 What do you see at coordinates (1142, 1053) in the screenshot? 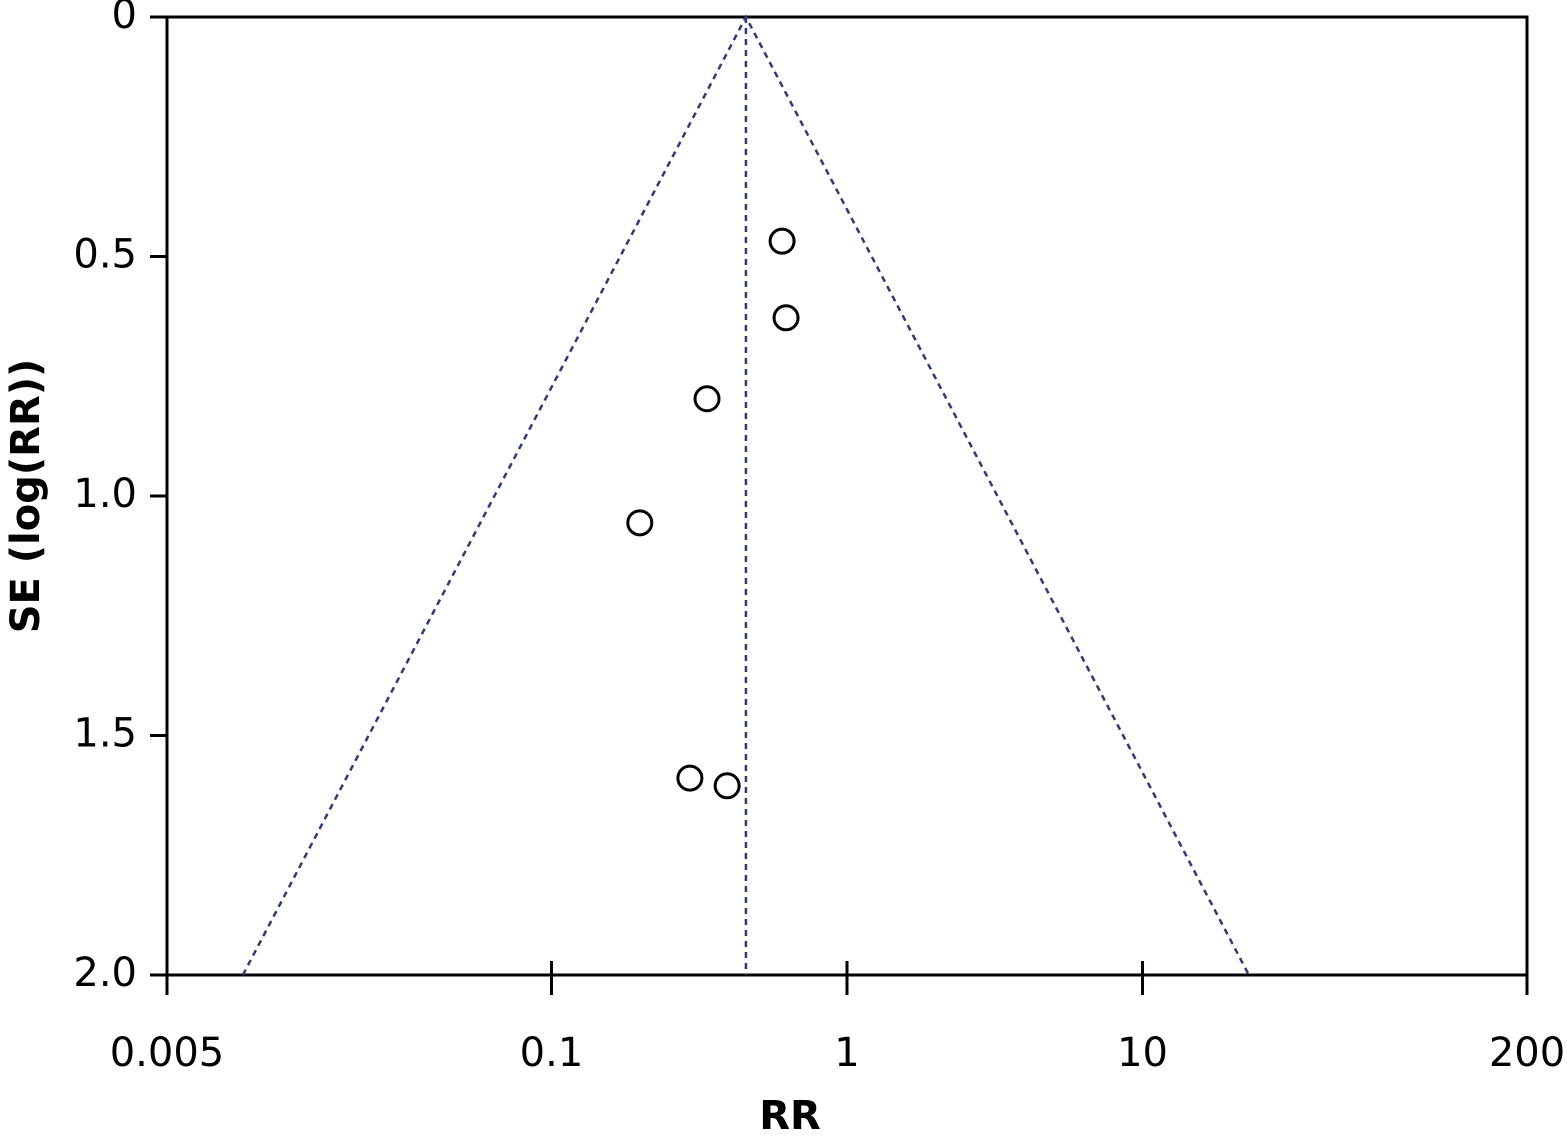
I see `x-tick-label: 10` at bounding box center [1142, 1053].